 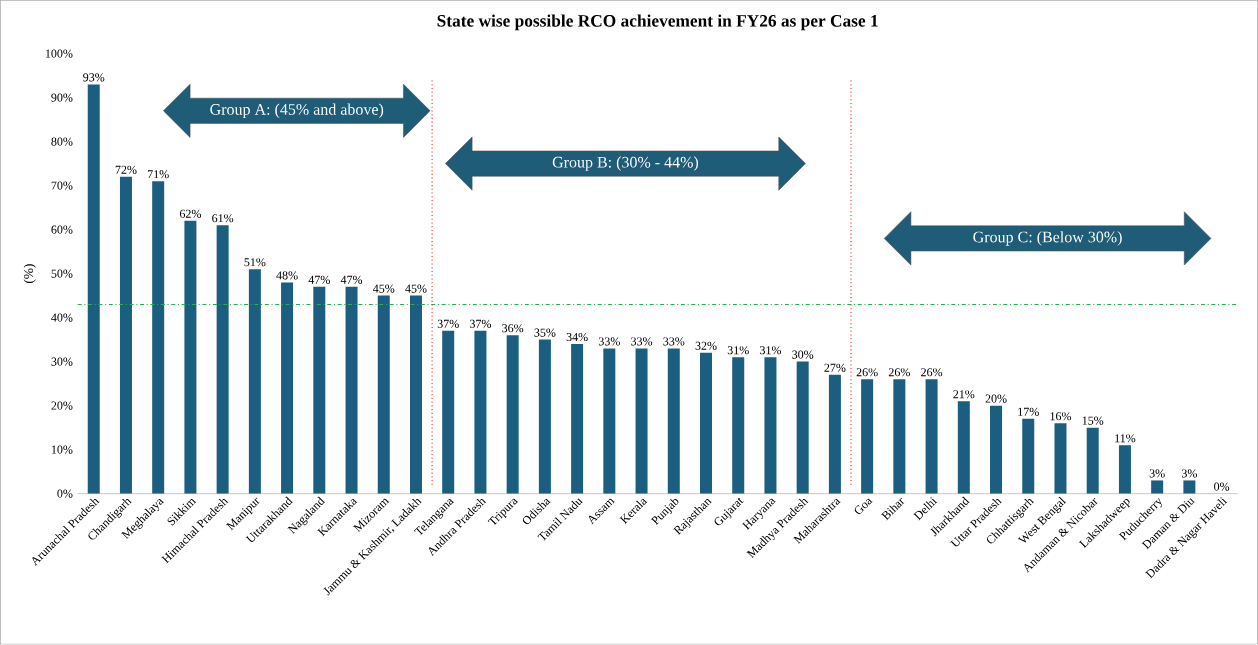 I want to click on annotation: Group A: (45% and above), so click(x=297, y=111).